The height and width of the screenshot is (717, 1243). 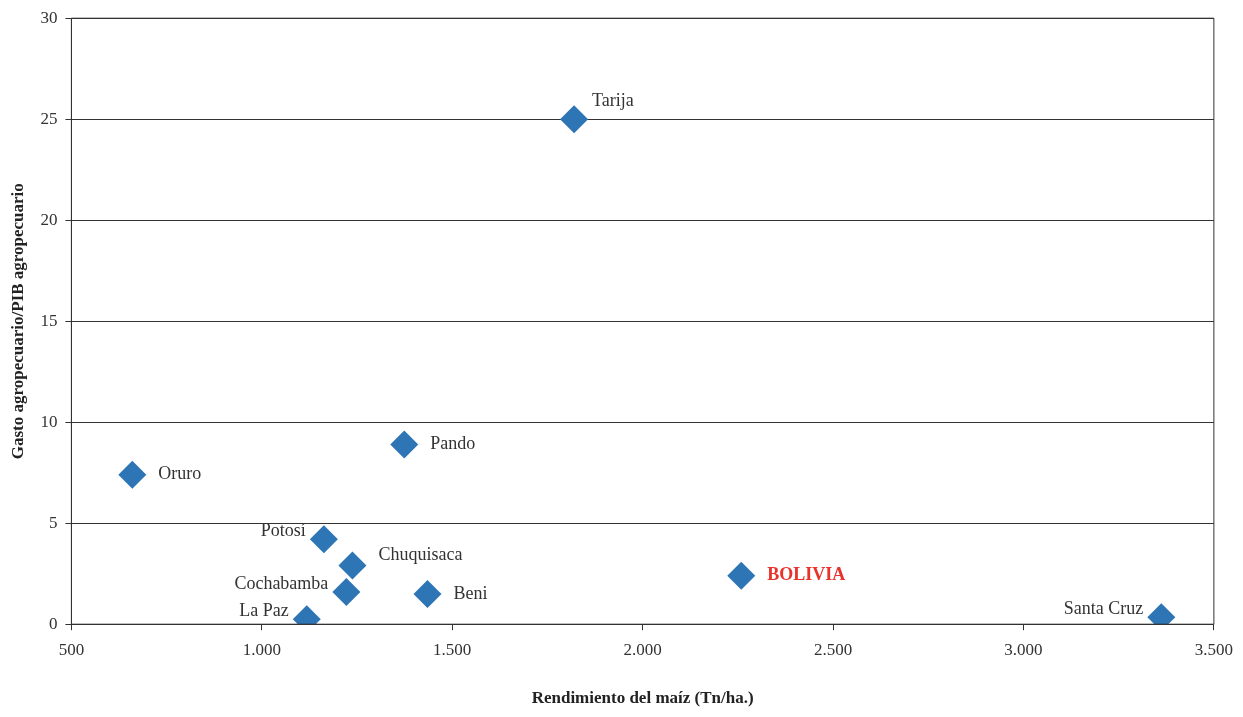 What do you see at coordinates (806, 574) in the screenshot?
I see `annotation: BOLIVIA` at bounding box center [806, 574].